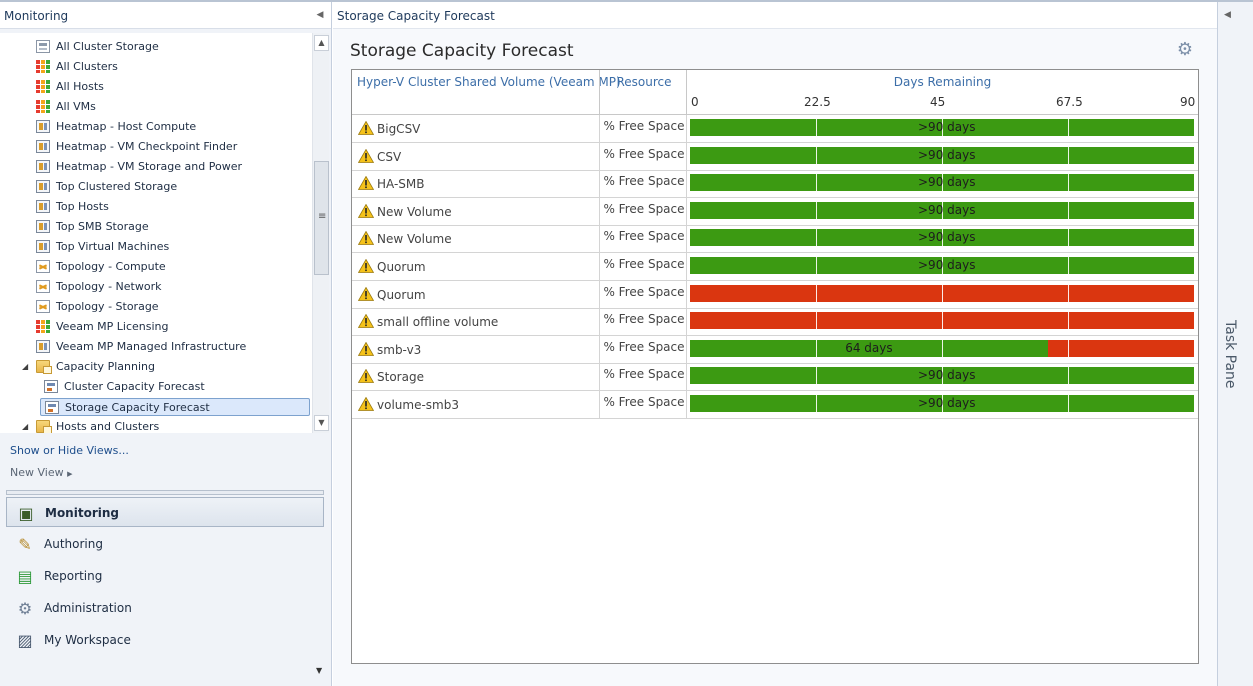  I want to click on tree-item-label: All Cluster Storage, so click(107, 46).